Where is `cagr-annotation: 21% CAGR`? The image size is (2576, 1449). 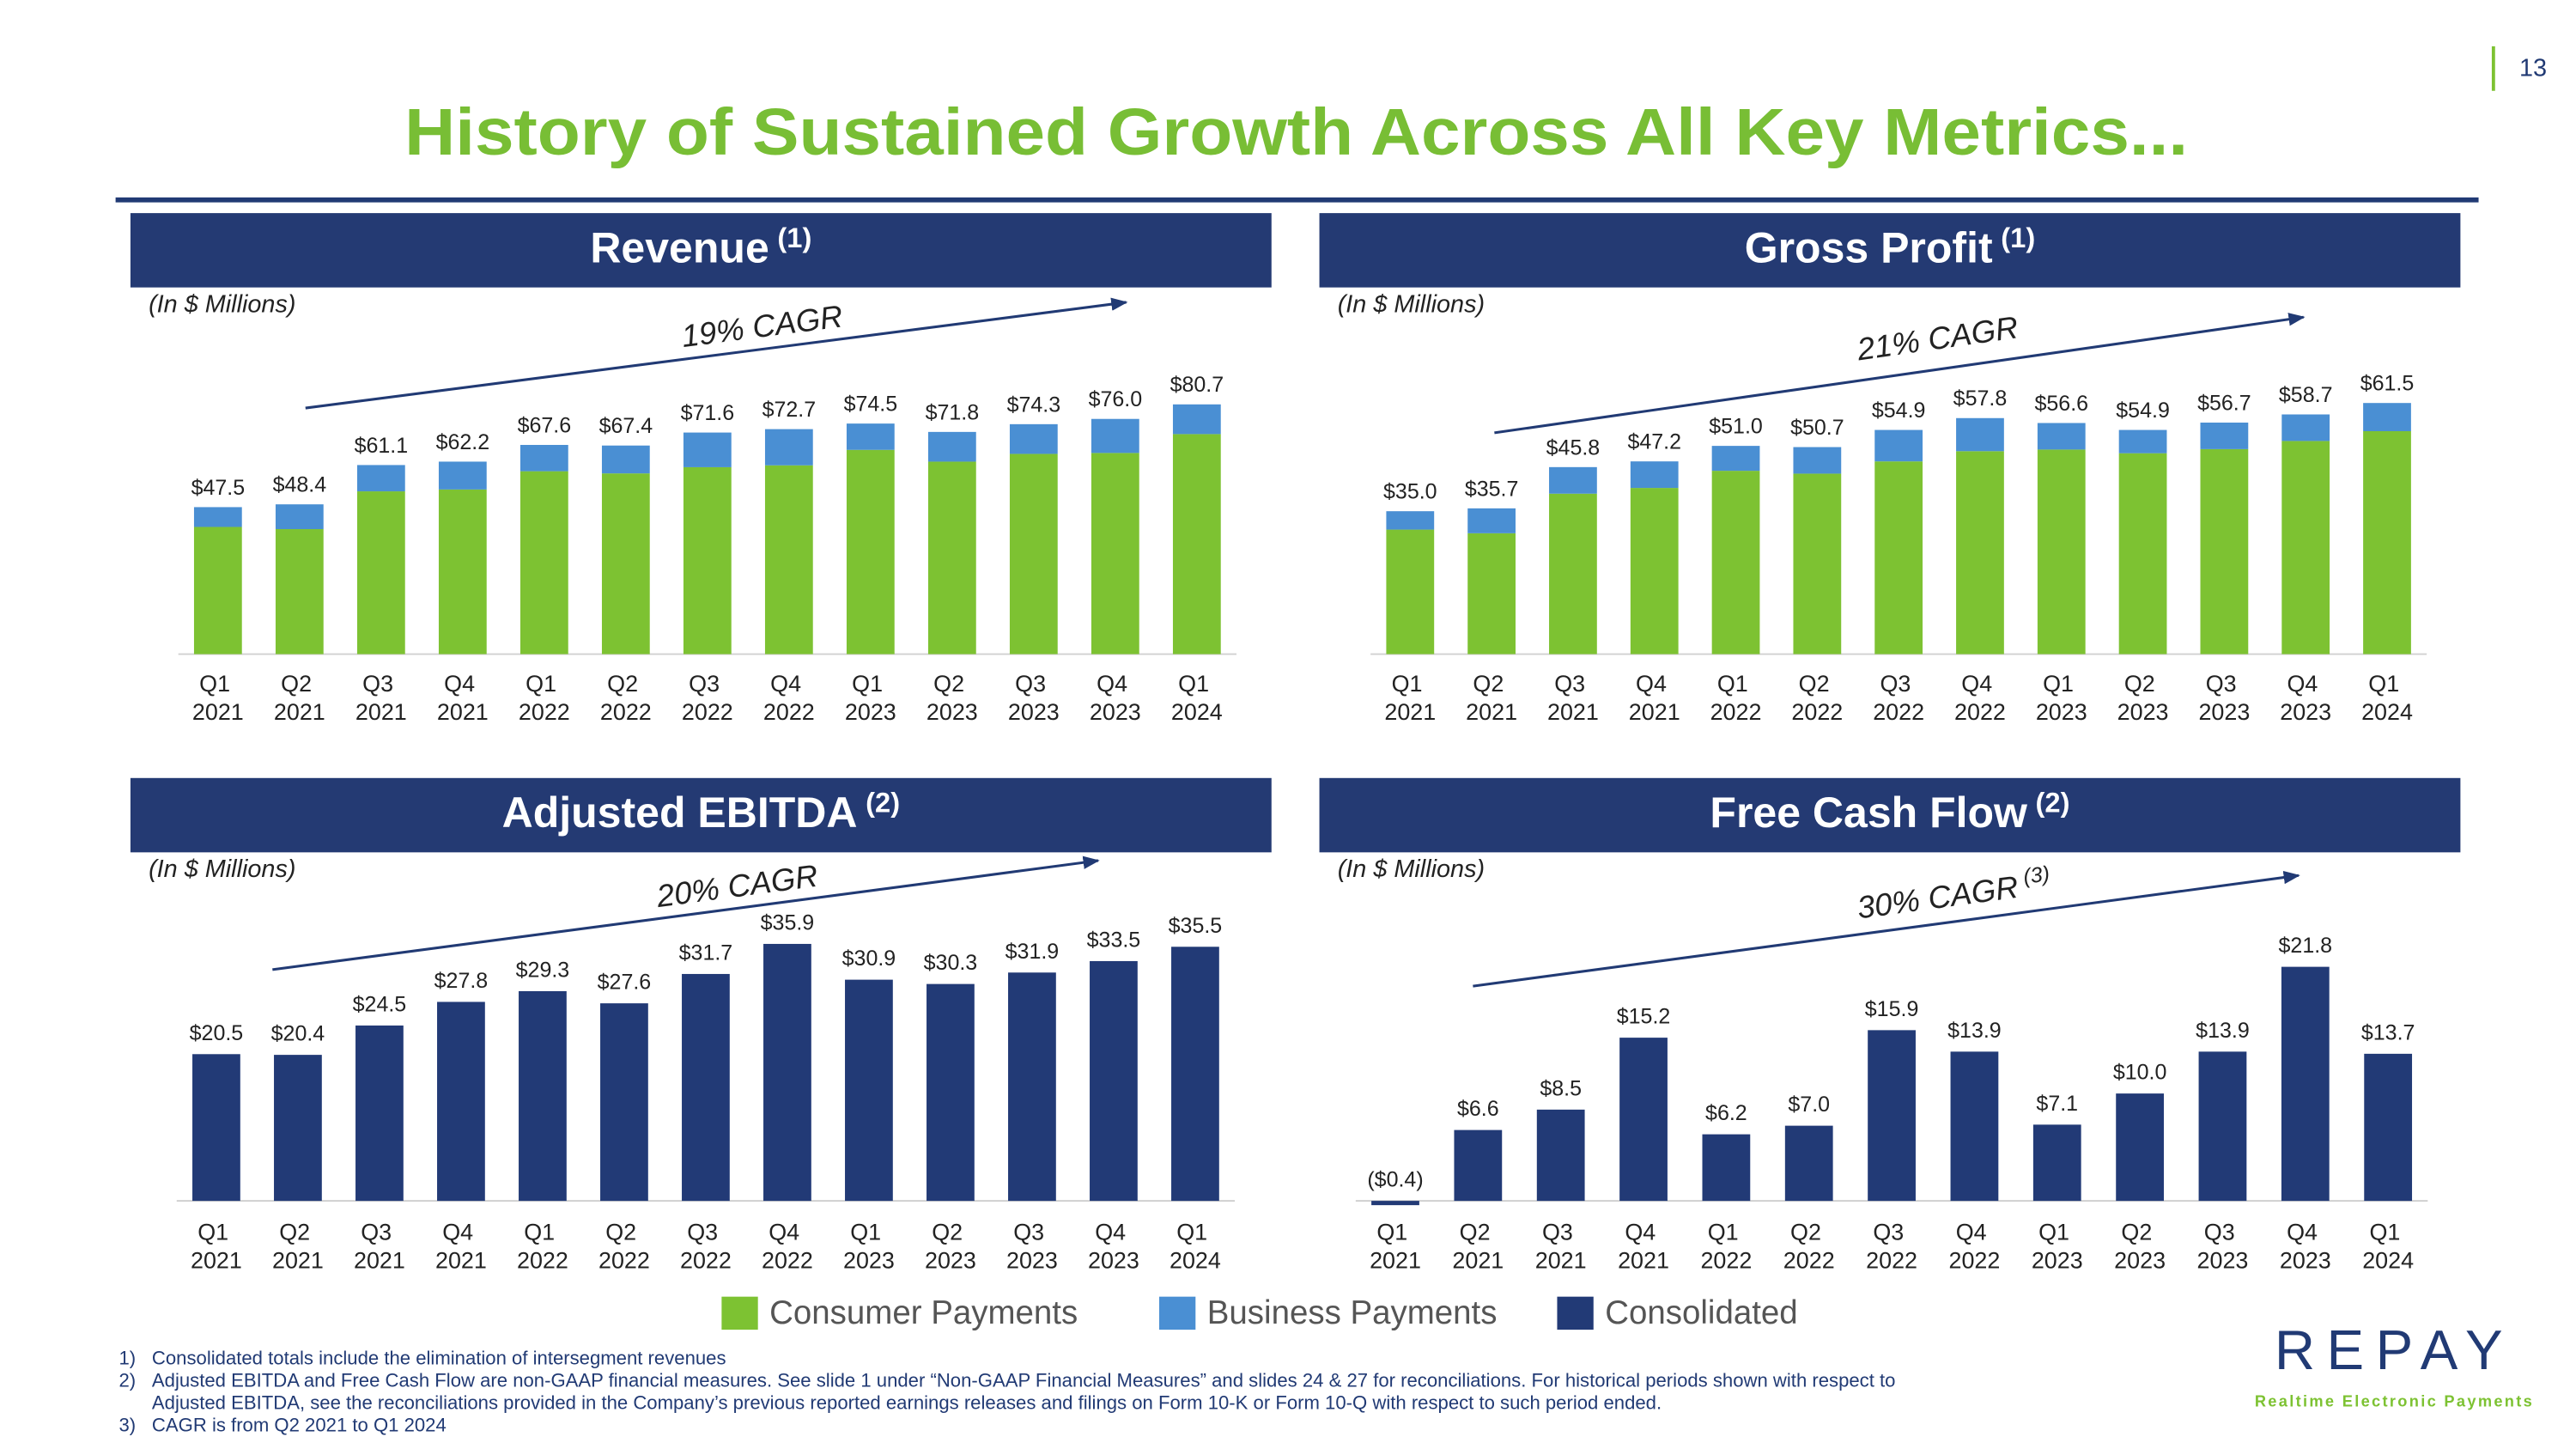
cagr-annotation: 21% CAGR is located at coordinates (1937, 338).